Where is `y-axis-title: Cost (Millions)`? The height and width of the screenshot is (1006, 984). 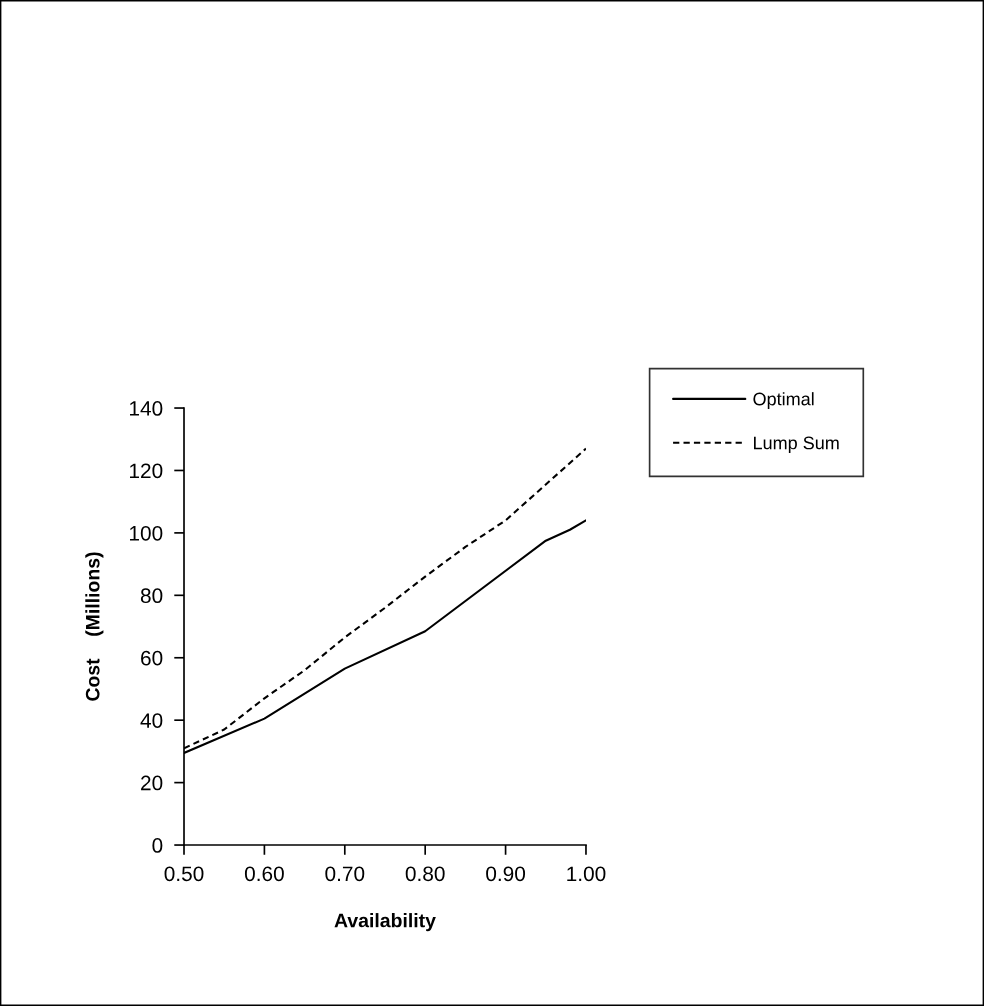
y-axis-title: Cost (Millions) is located at coordinates (94, 626).